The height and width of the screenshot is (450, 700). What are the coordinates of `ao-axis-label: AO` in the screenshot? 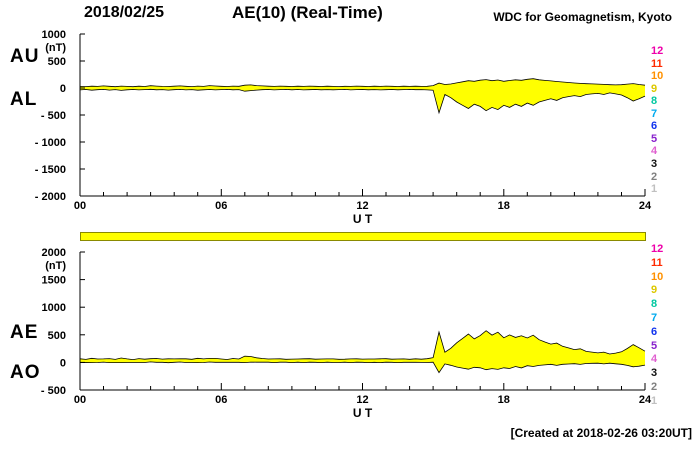 It's located at (25, 372).